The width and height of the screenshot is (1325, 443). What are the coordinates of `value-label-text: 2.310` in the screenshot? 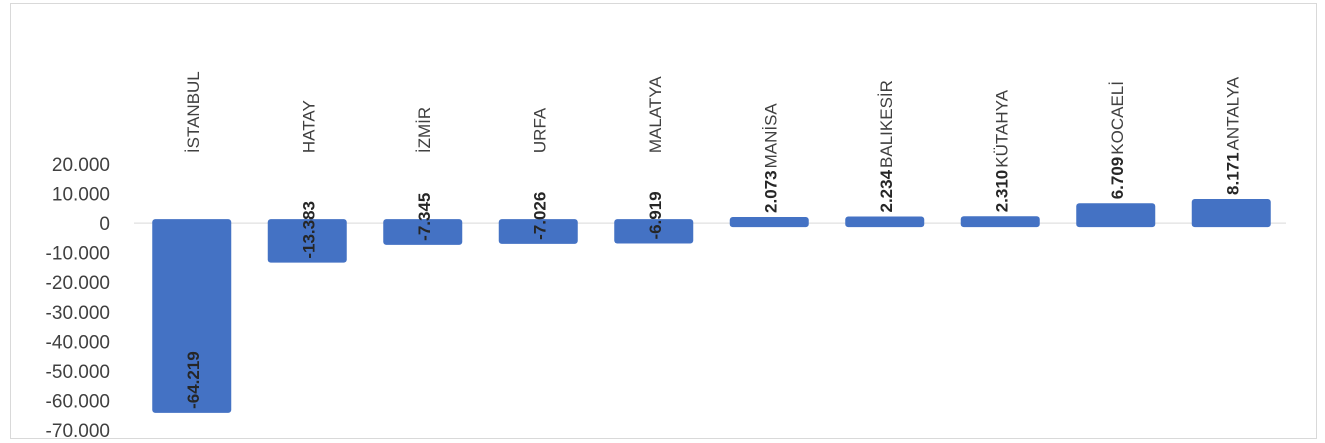 It's located at (1001, 191).